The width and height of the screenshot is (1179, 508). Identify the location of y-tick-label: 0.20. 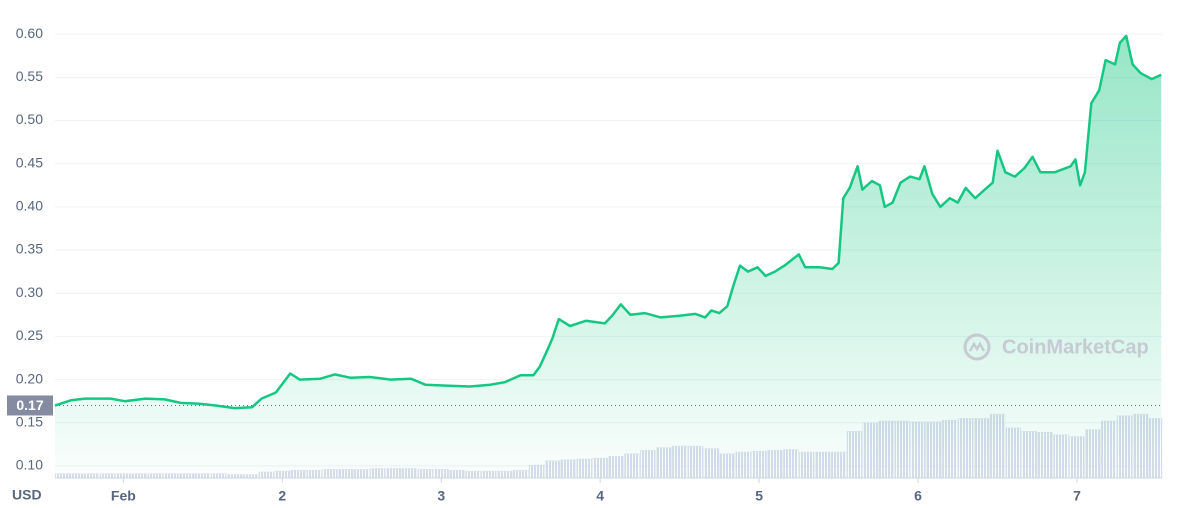
(29, 378).